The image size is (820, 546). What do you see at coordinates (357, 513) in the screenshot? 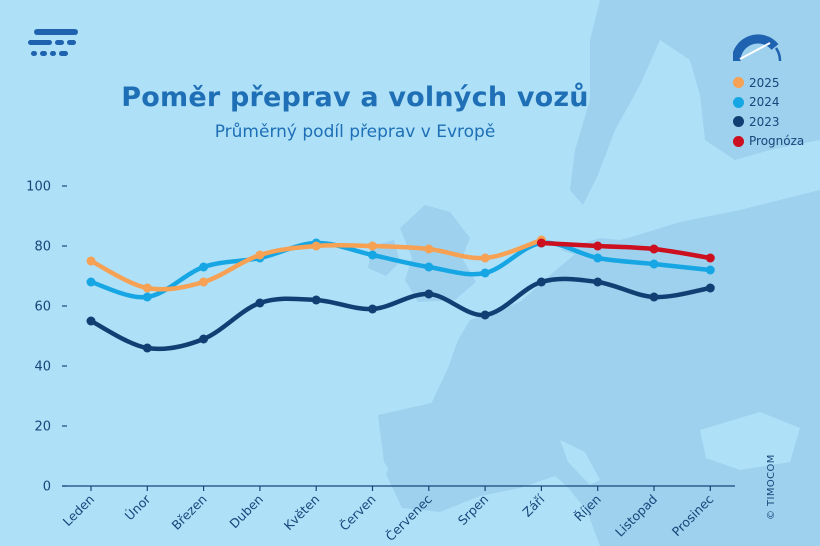
I see `x-tick-label: Červen` at bounding box center [357, 513].